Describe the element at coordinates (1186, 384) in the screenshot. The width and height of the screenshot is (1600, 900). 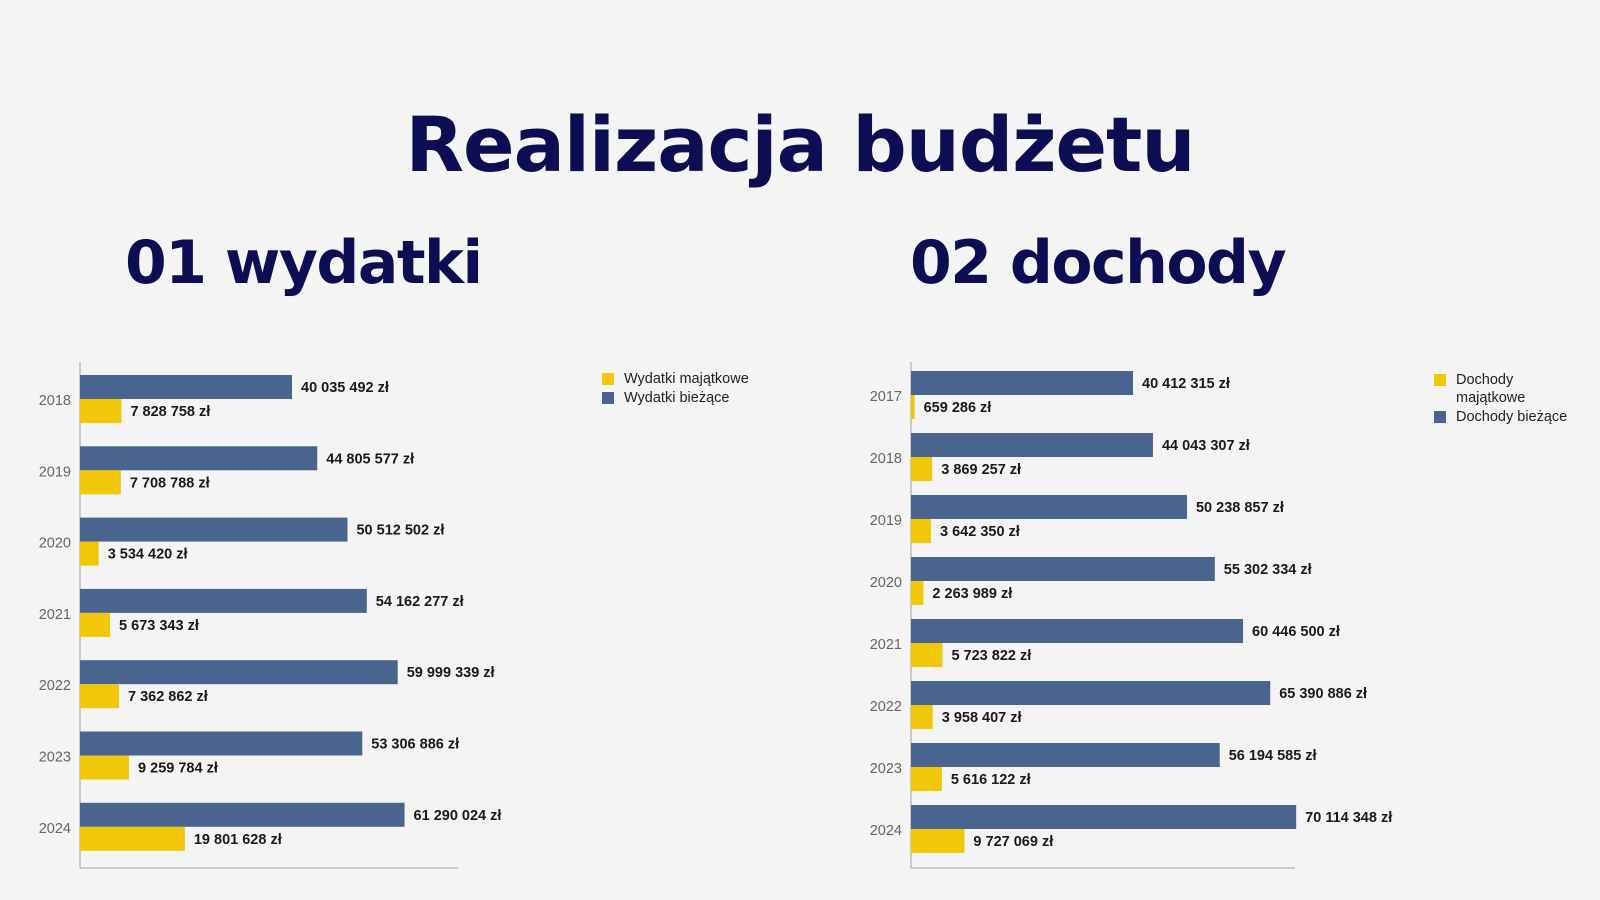
I see `data-label-current-2017: 40 412 315 zł` at that location.